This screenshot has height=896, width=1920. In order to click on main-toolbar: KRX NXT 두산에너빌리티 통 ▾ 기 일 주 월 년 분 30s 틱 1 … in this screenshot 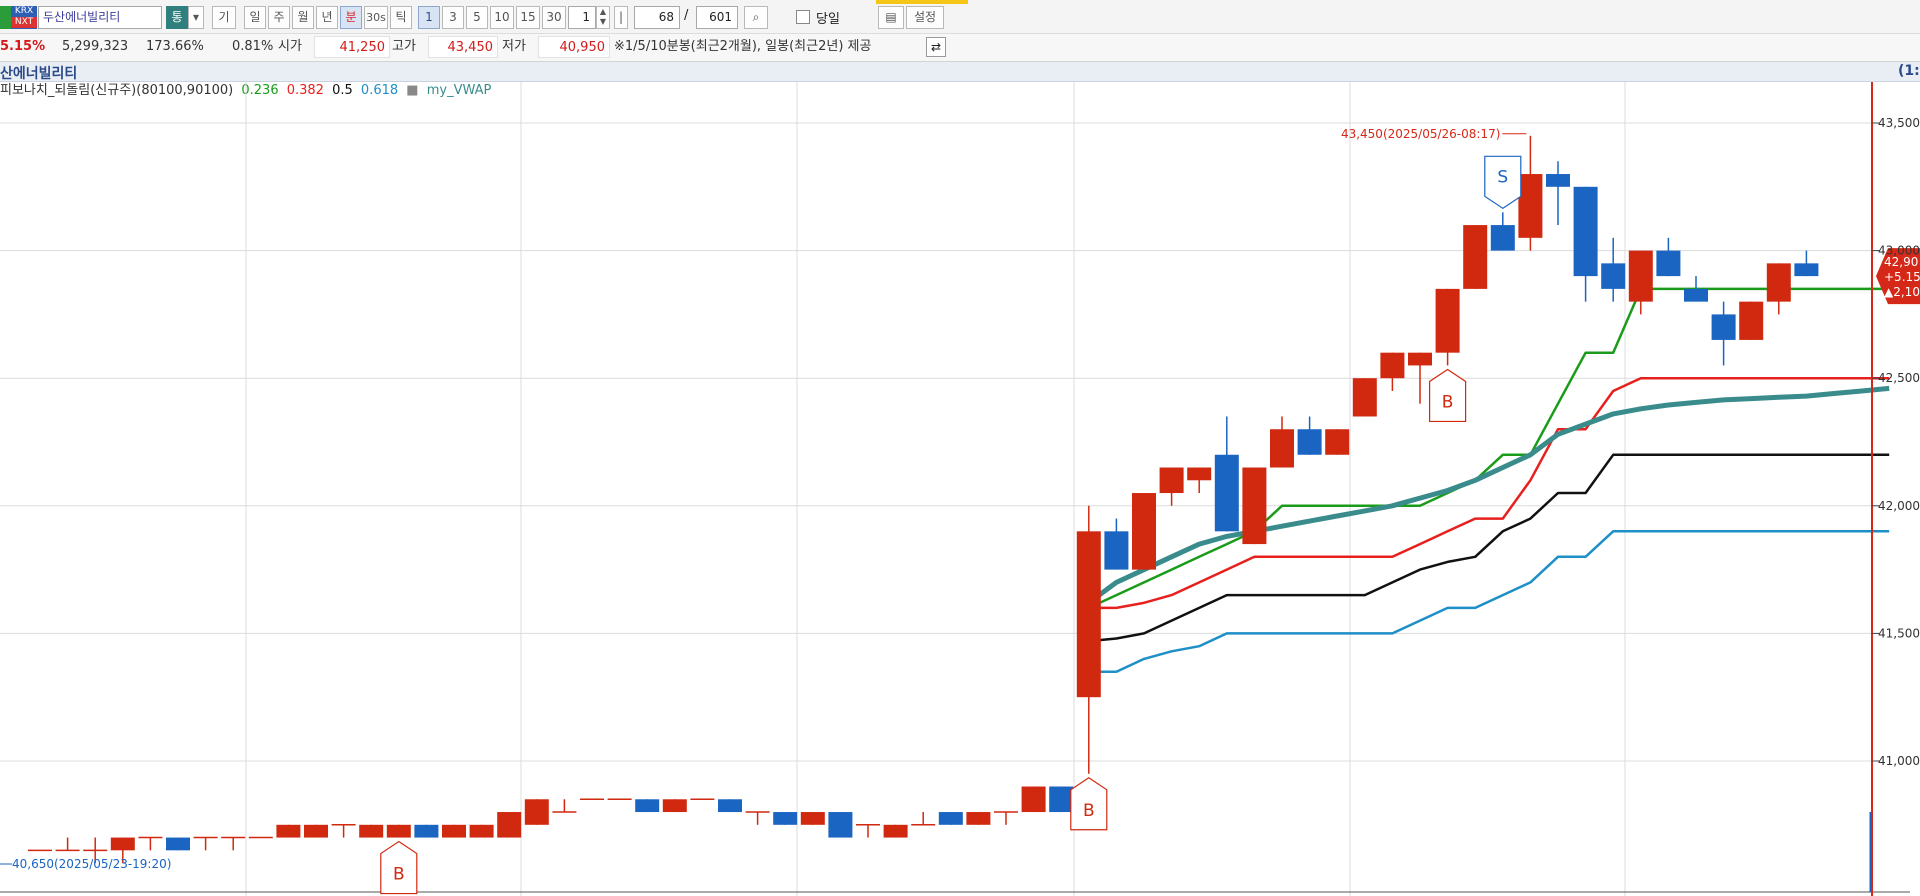, I will do `click(960, 17)`.